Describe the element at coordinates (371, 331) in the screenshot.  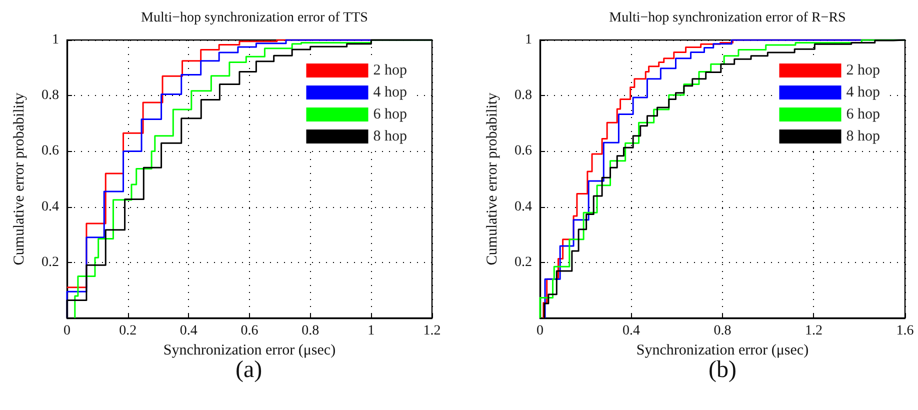
I see `x-tick-label: 1` at that location.